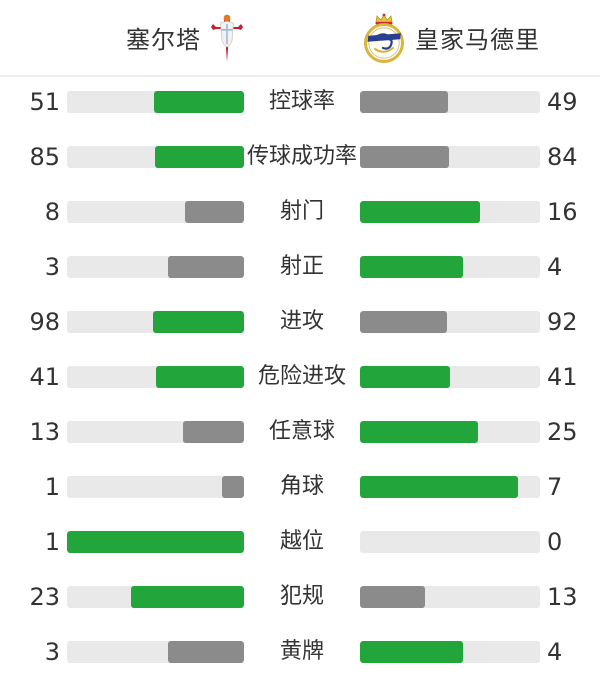  Describe the element at coordinates (562, 102) in the screenshot. I see `away-value: 49` at that location.